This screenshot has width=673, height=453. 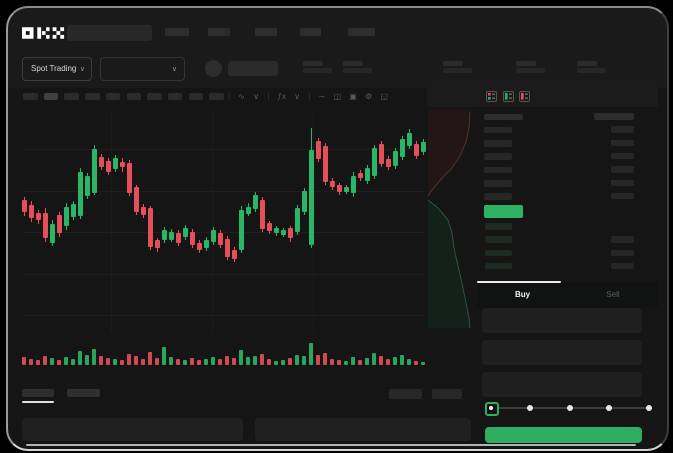 I want to click on chart-type-icon: ∿, so click(x=241, y=96).